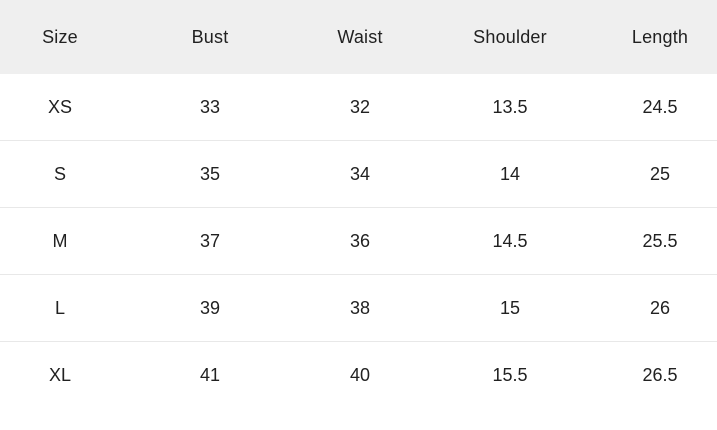 The image size is (717, 430). I want to click on size-label-cell: XL, so click(67, 374).